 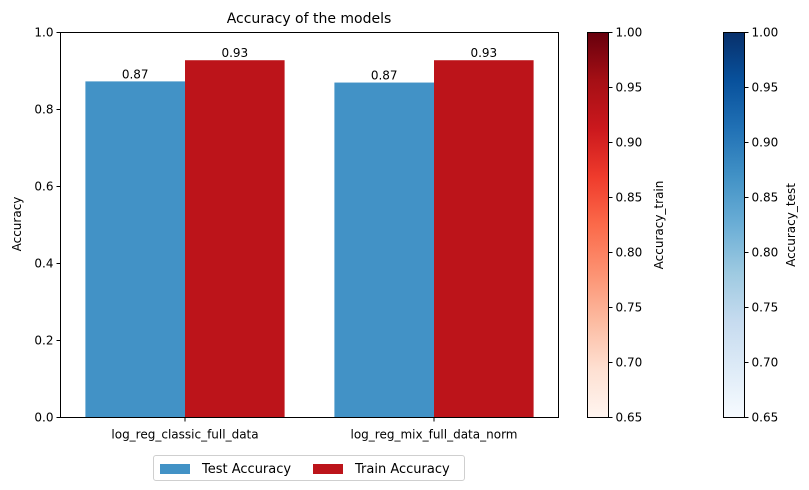 I want to click on colorbar-train-fill, so click(x=598, y=225).